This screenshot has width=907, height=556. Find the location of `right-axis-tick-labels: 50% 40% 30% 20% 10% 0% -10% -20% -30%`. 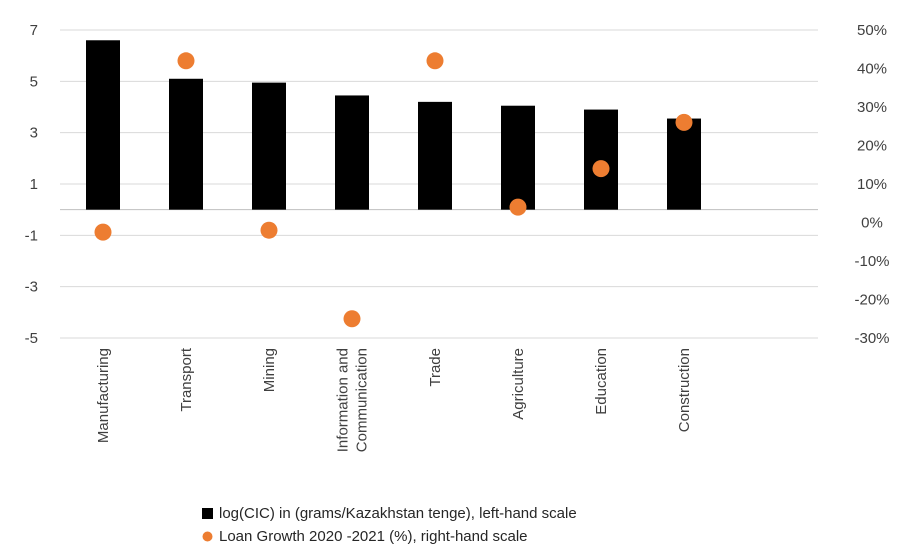

right-axis-tick-labels: 50% 40% 30% 20% 10% 0% -10% -20% -30% is located at coordinates (871, 184).